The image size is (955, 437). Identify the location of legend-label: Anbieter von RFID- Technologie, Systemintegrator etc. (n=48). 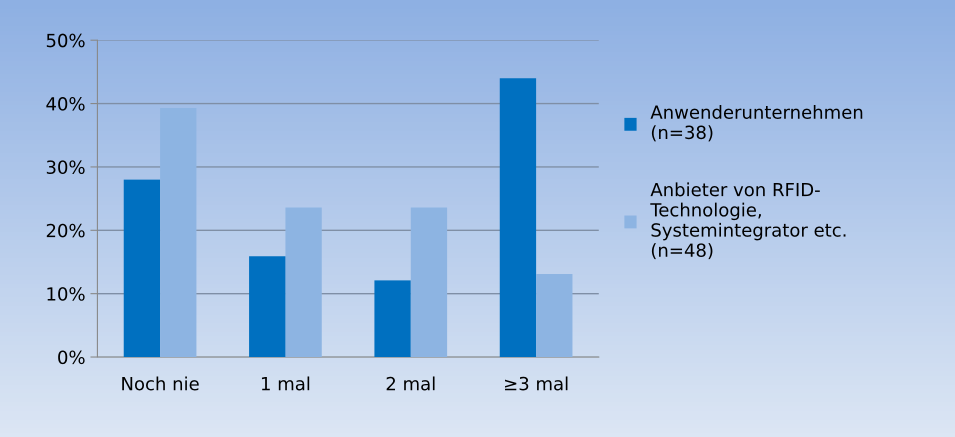
(748, 221).